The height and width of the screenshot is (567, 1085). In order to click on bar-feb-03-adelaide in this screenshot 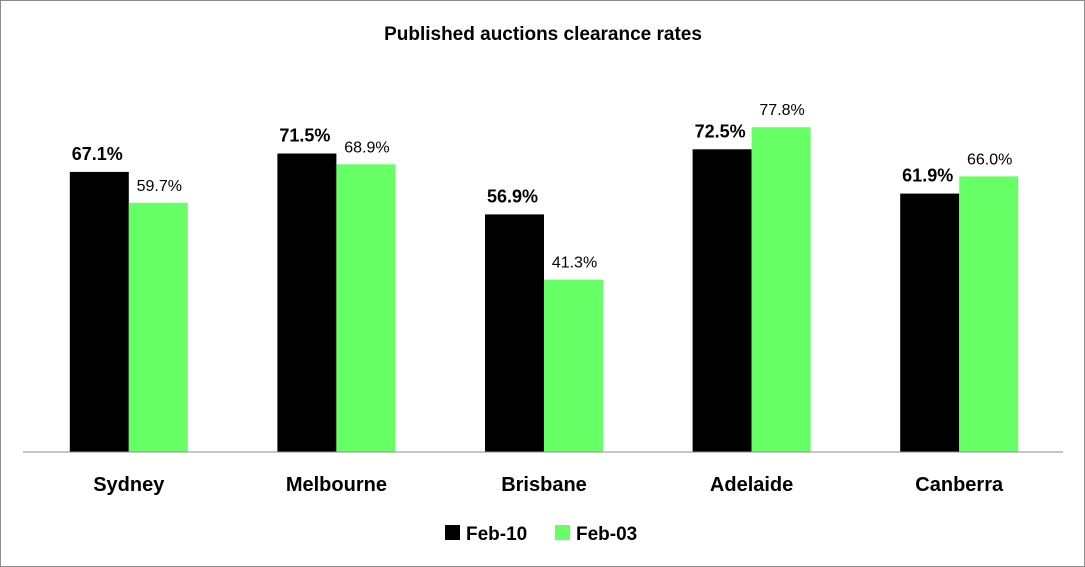, I will do `click(781, 289)`.